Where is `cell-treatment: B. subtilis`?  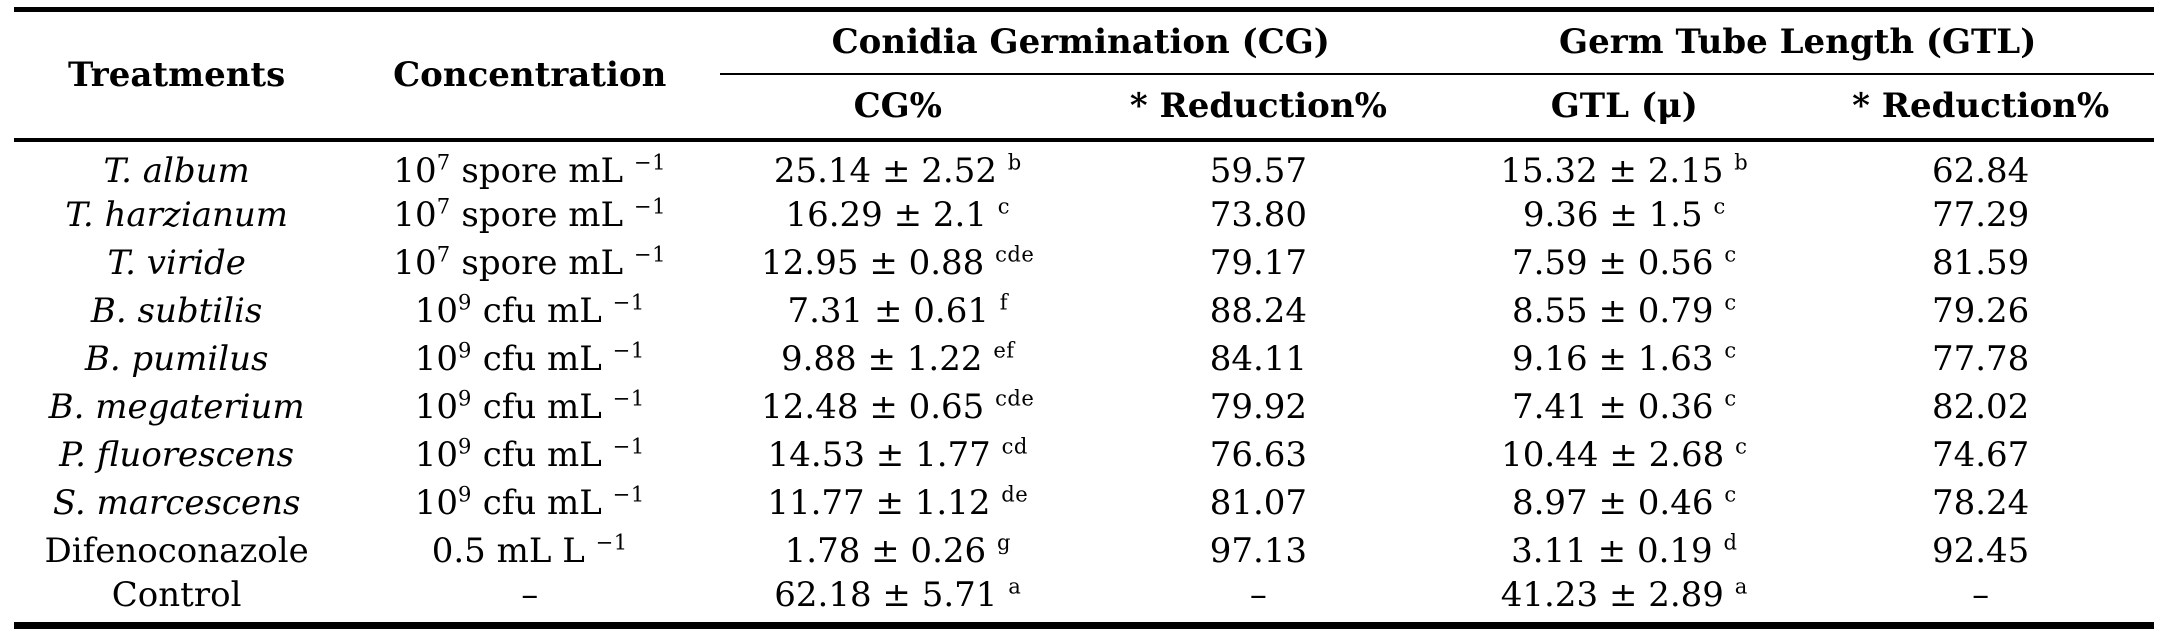
cell-treatment: B. subtilis is located at coordinates (176, 310).